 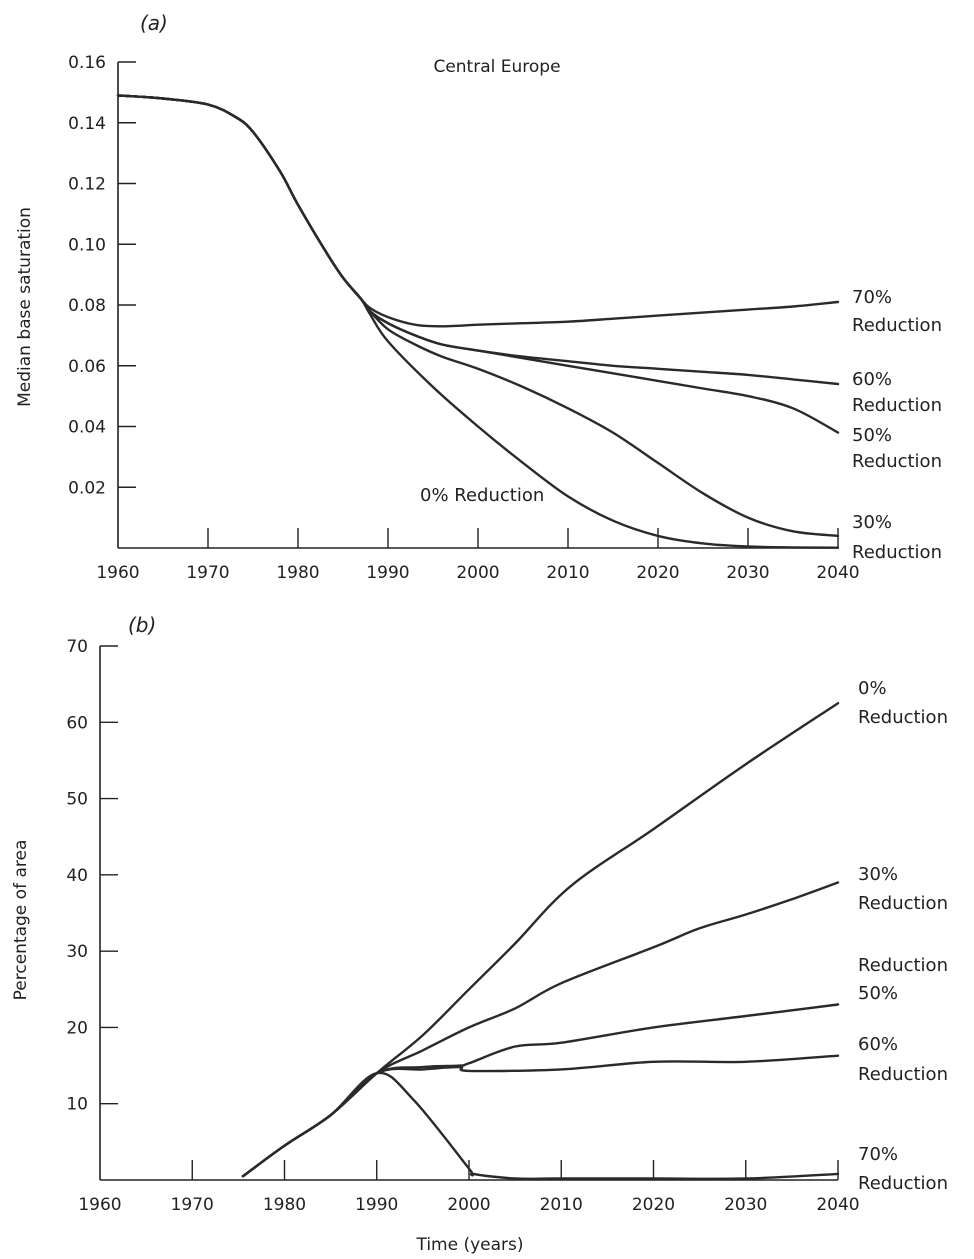 What do you see at coordinates (903, 1059) in the screenshot?
I see `panel-b-series-label-60: 60% Reduction` at bounding box center [903, 1059].